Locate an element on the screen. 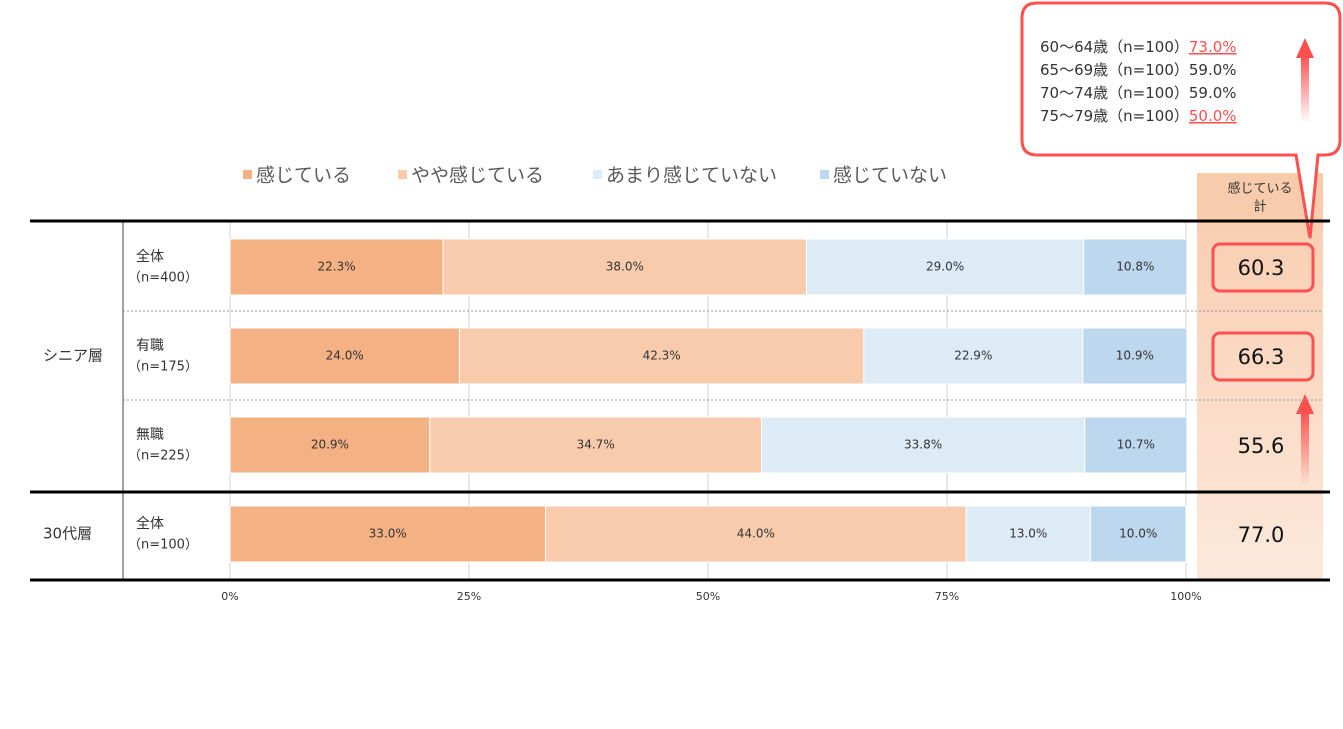 This screenshot has width=1343, height=729. data-label: 33.8% is located at coordinates (923, 445).